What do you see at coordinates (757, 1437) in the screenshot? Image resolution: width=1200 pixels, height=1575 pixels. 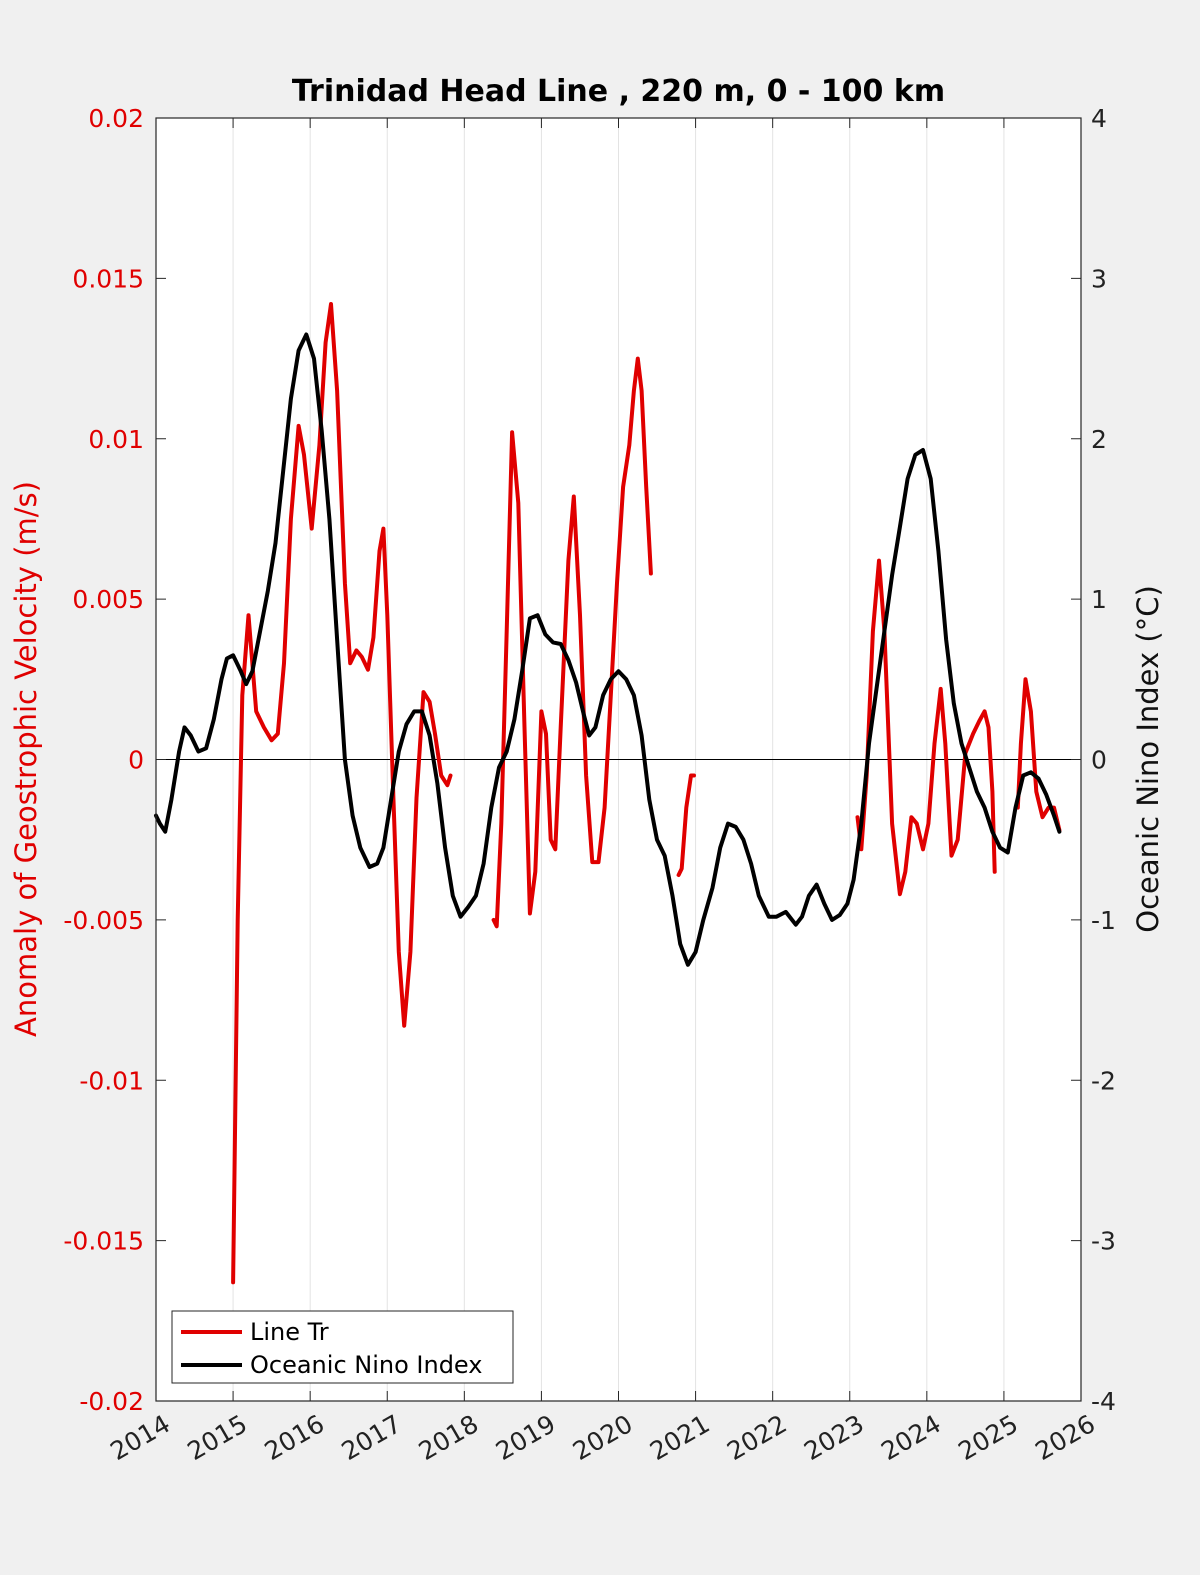 I see `x-tick-label: 2022` at bounding box center [757, 1437].